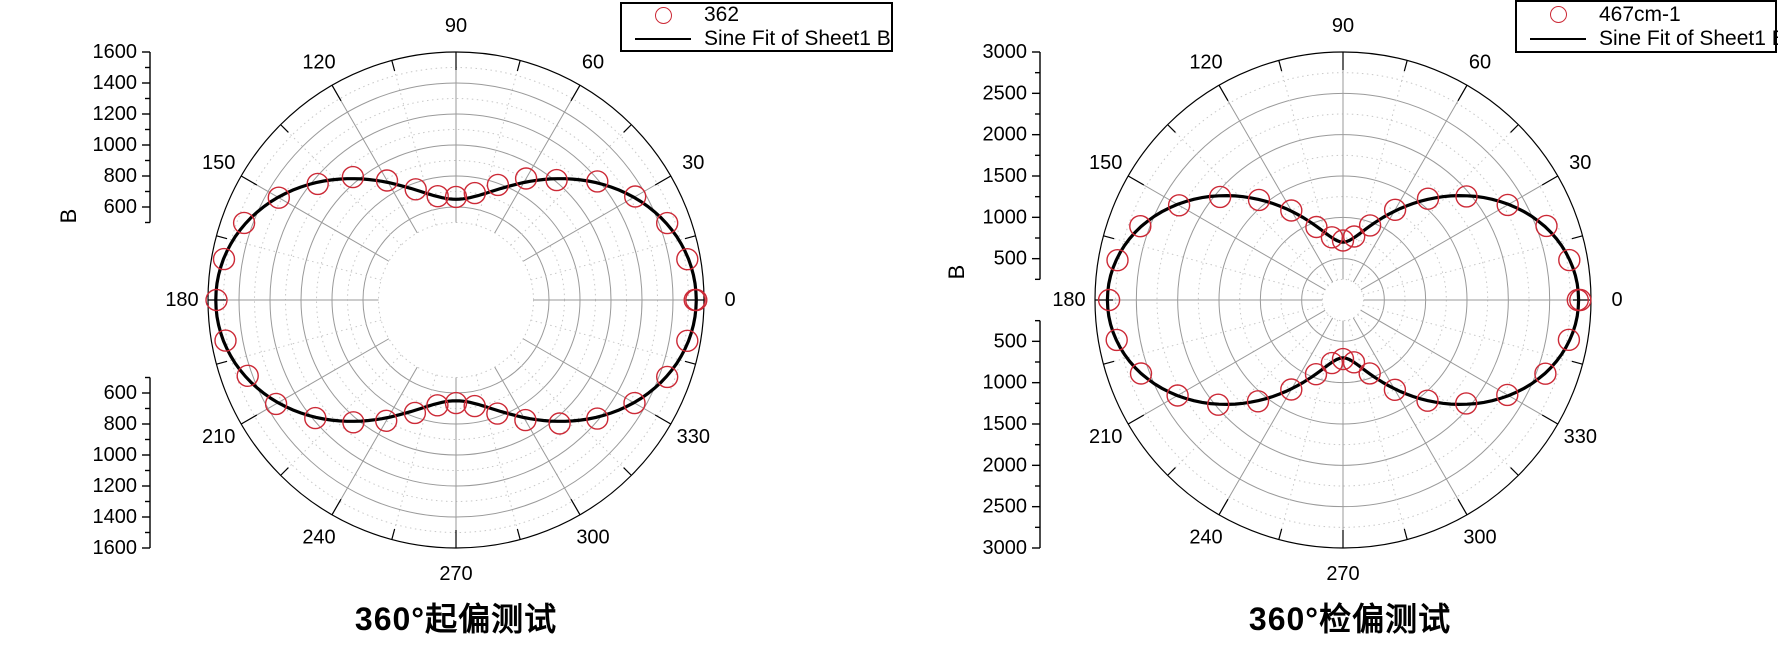  I want to click on angular-tick-label: 60, so click(1480, 63).